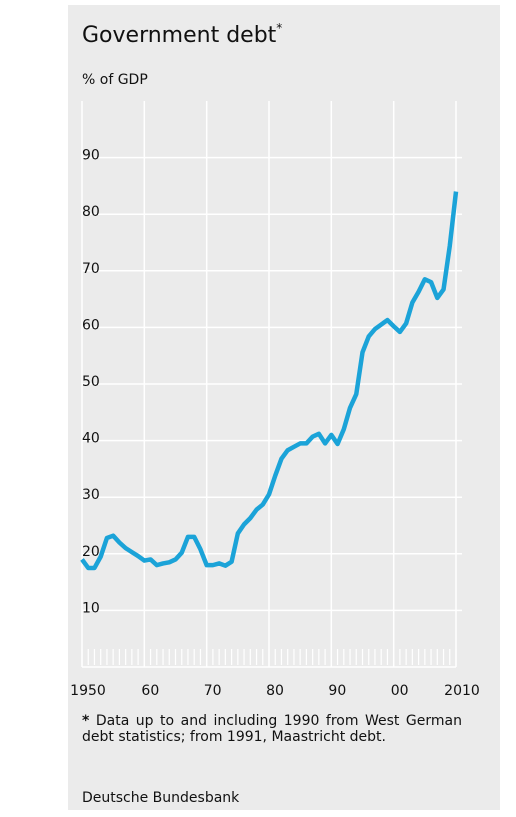 The image size is (516, 817). Describe the element at coordinates (150, 691) in the screenshot. I see `x-tick-label: 60` at that location.